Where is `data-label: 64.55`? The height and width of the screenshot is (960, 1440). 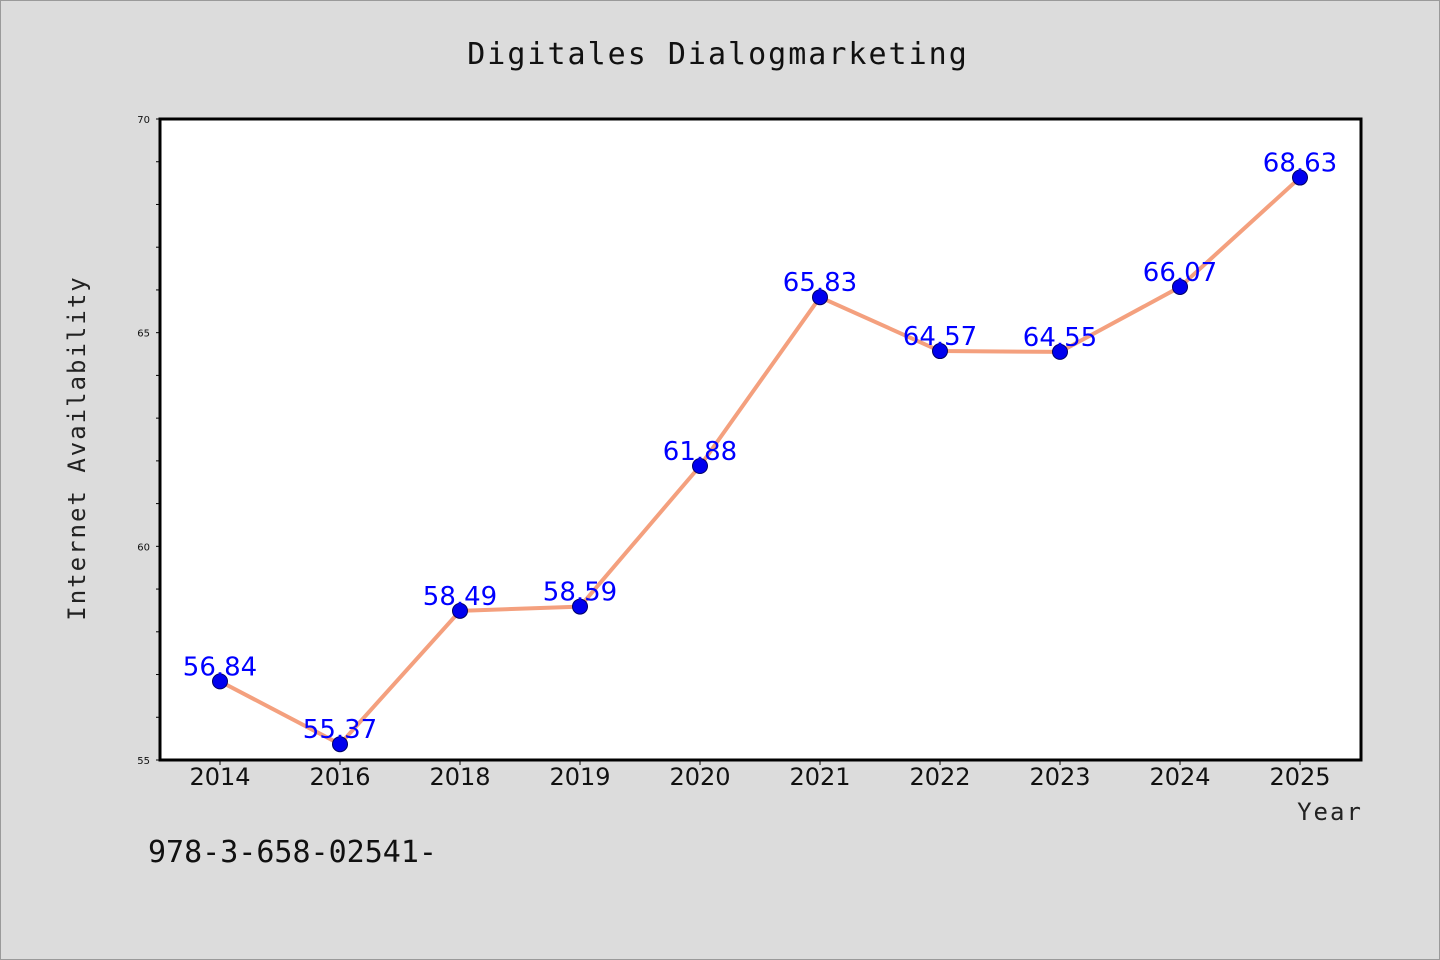
data-label: 64.55 is located at coordinates (1060, 338).